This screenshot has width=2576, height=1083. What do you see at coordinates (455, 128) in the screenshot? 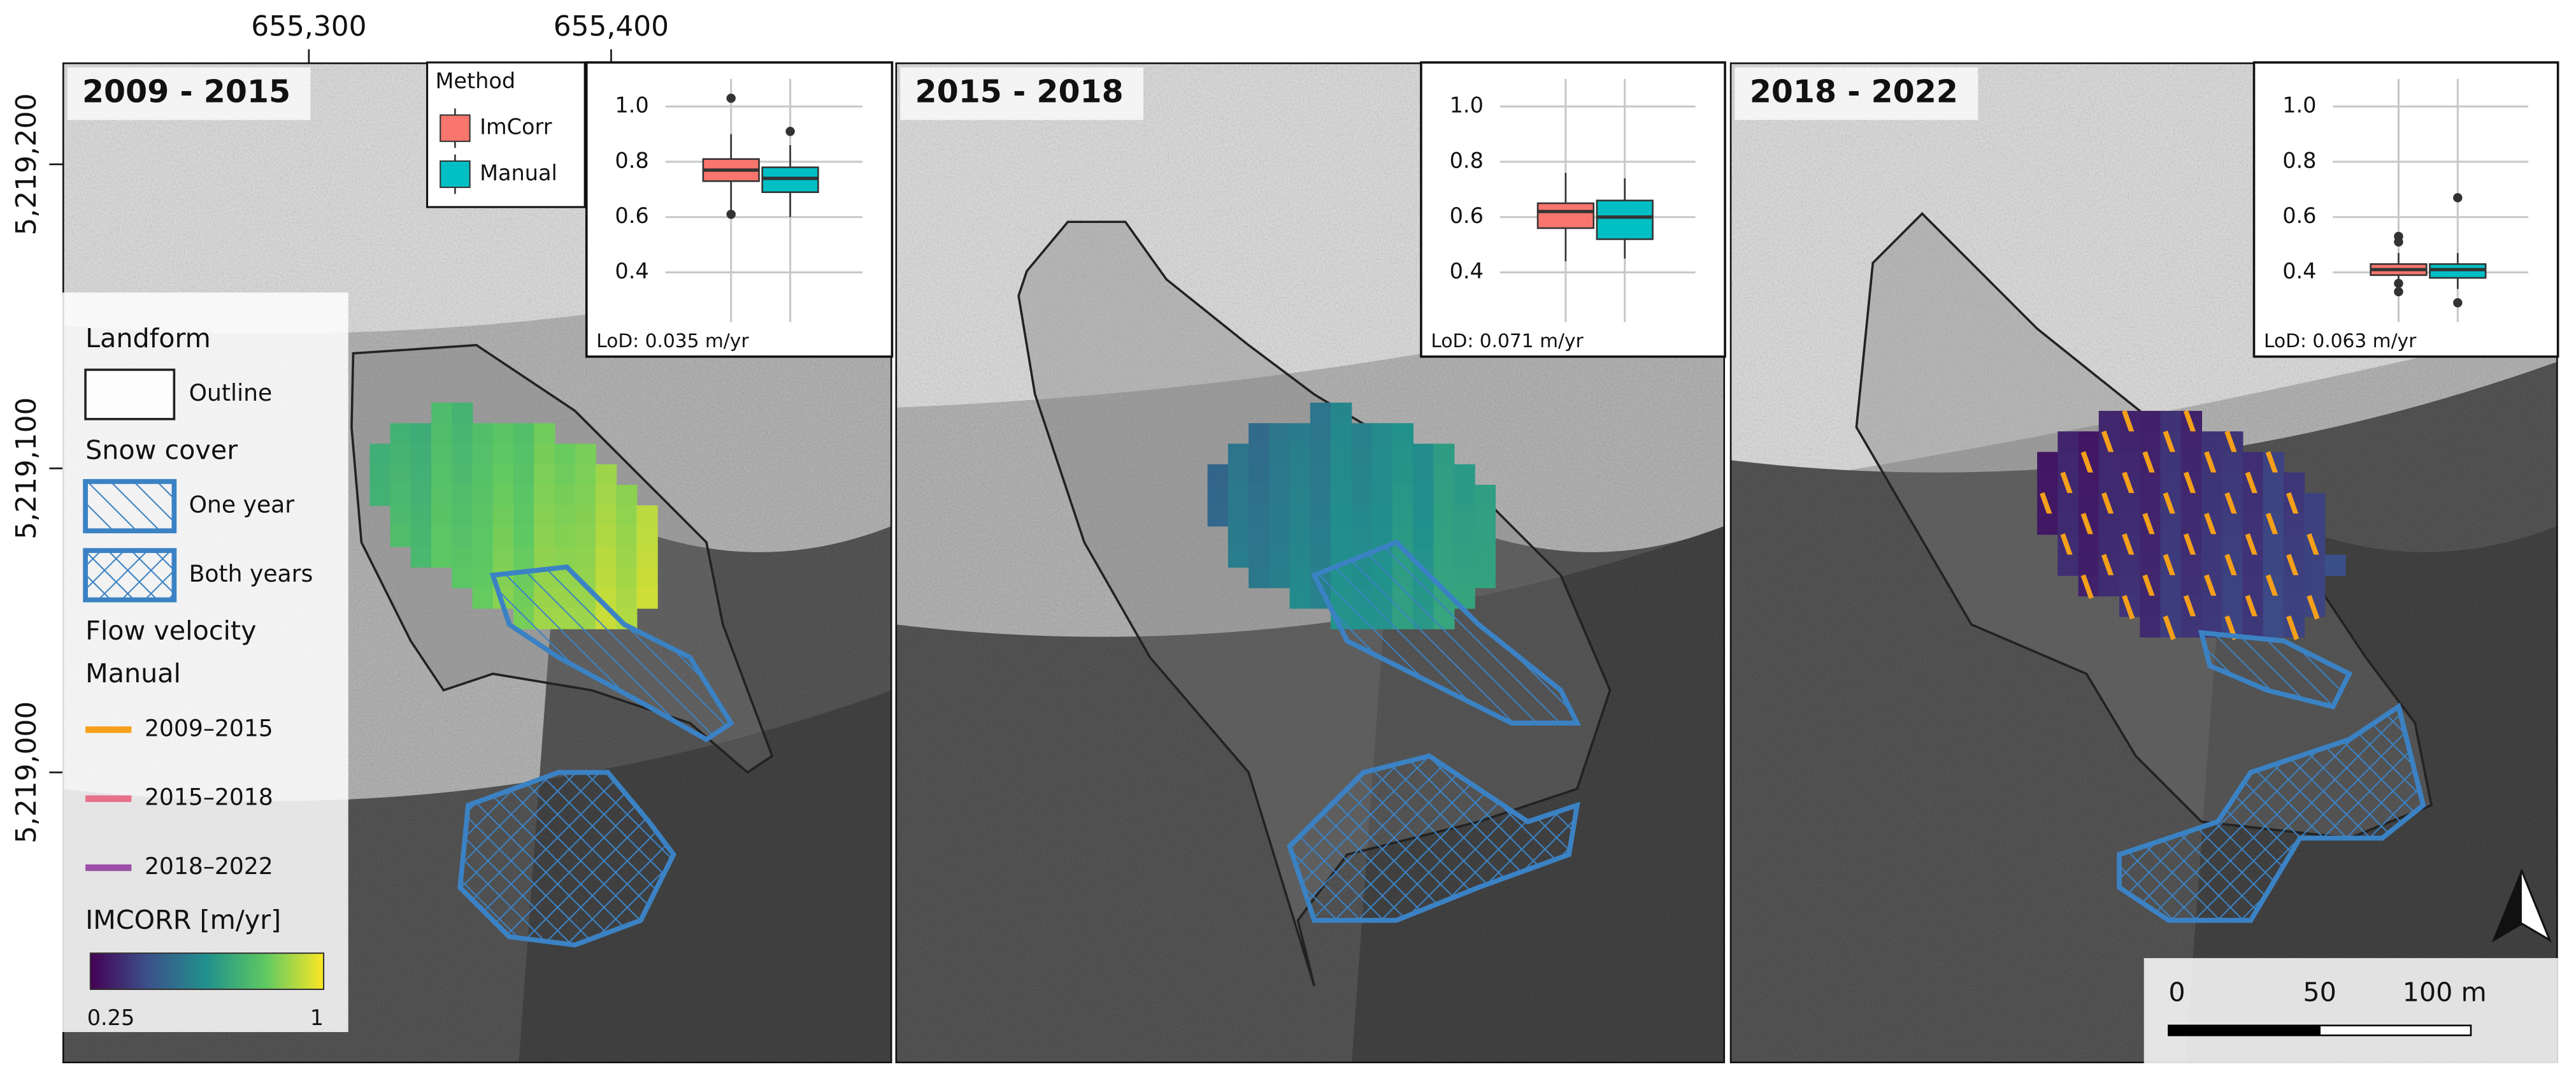
I see `method-swatch` at bounding box center [455, 128].